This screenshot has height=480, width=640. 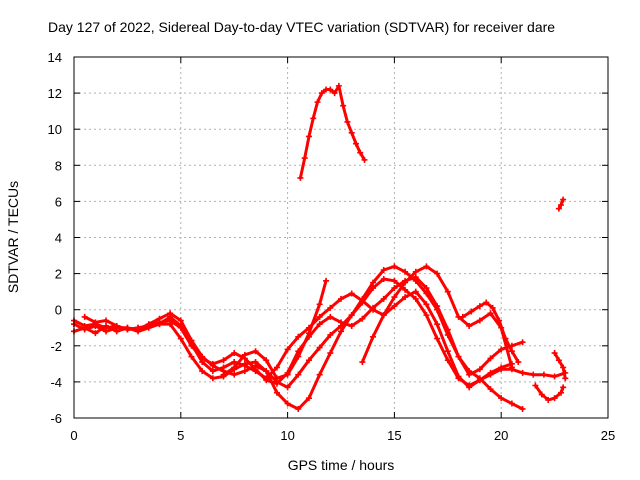 What do you see at coordinates (501, 435) in the screenshot?
I see `x-tick-label: 20` at bounding box center [501, 435].